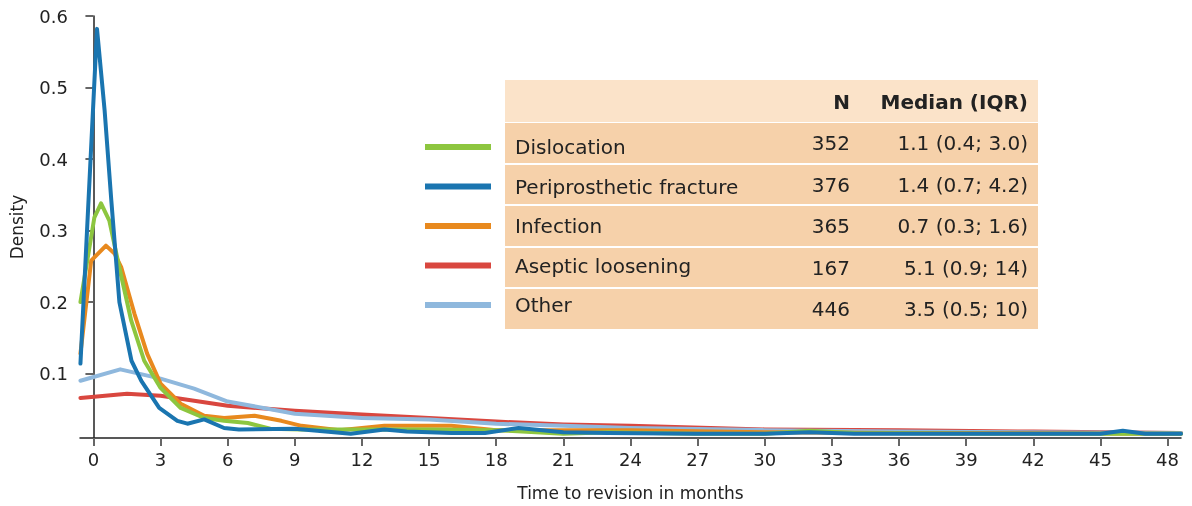 Image resolution: width=1192 pixels, height=506 pixels. I want to click on y-axis-title: Density, so click(16, 227).